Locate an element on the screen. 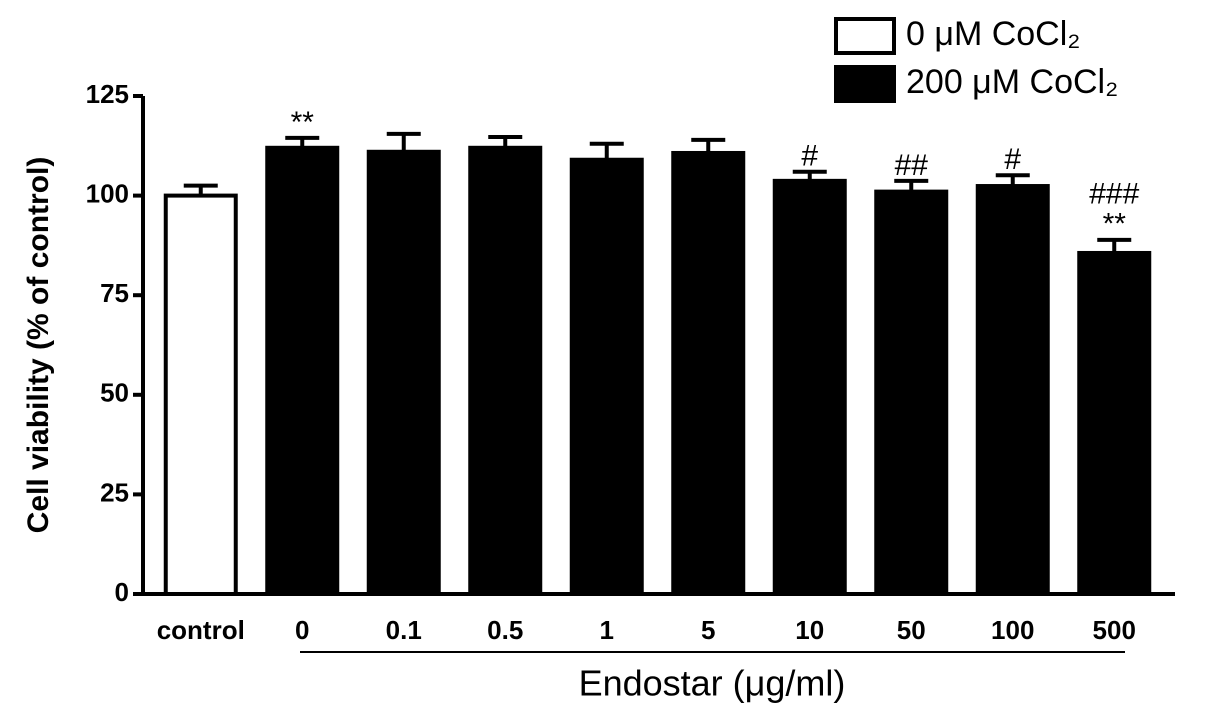 The image size is (1205, 722). y-tick-label: 125 is located at coordinates (107, 94).